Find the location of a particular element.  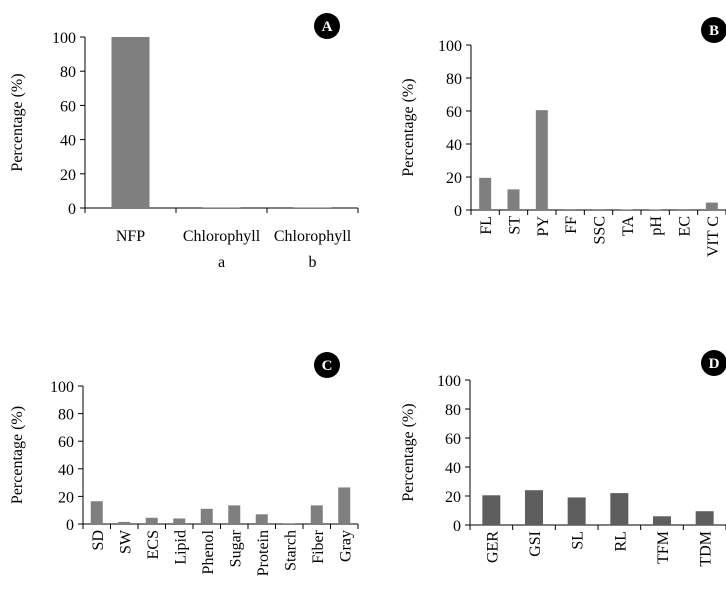

category-label: SD is located at coordinates (98, 540).